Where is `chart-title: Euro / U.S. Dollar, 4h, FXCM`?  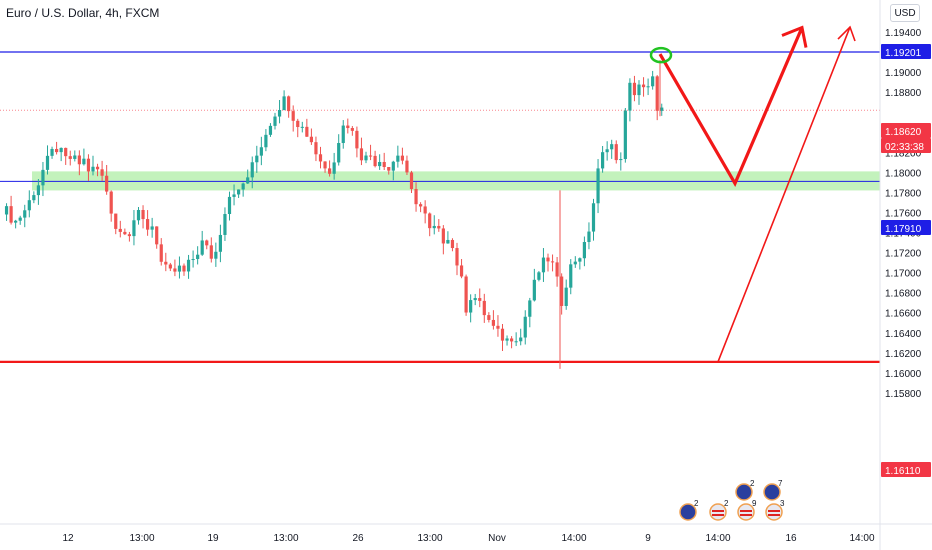
chart-title: Euro / U.S. Dollar, 4h, FXCM is located at coordinates (83, 13).